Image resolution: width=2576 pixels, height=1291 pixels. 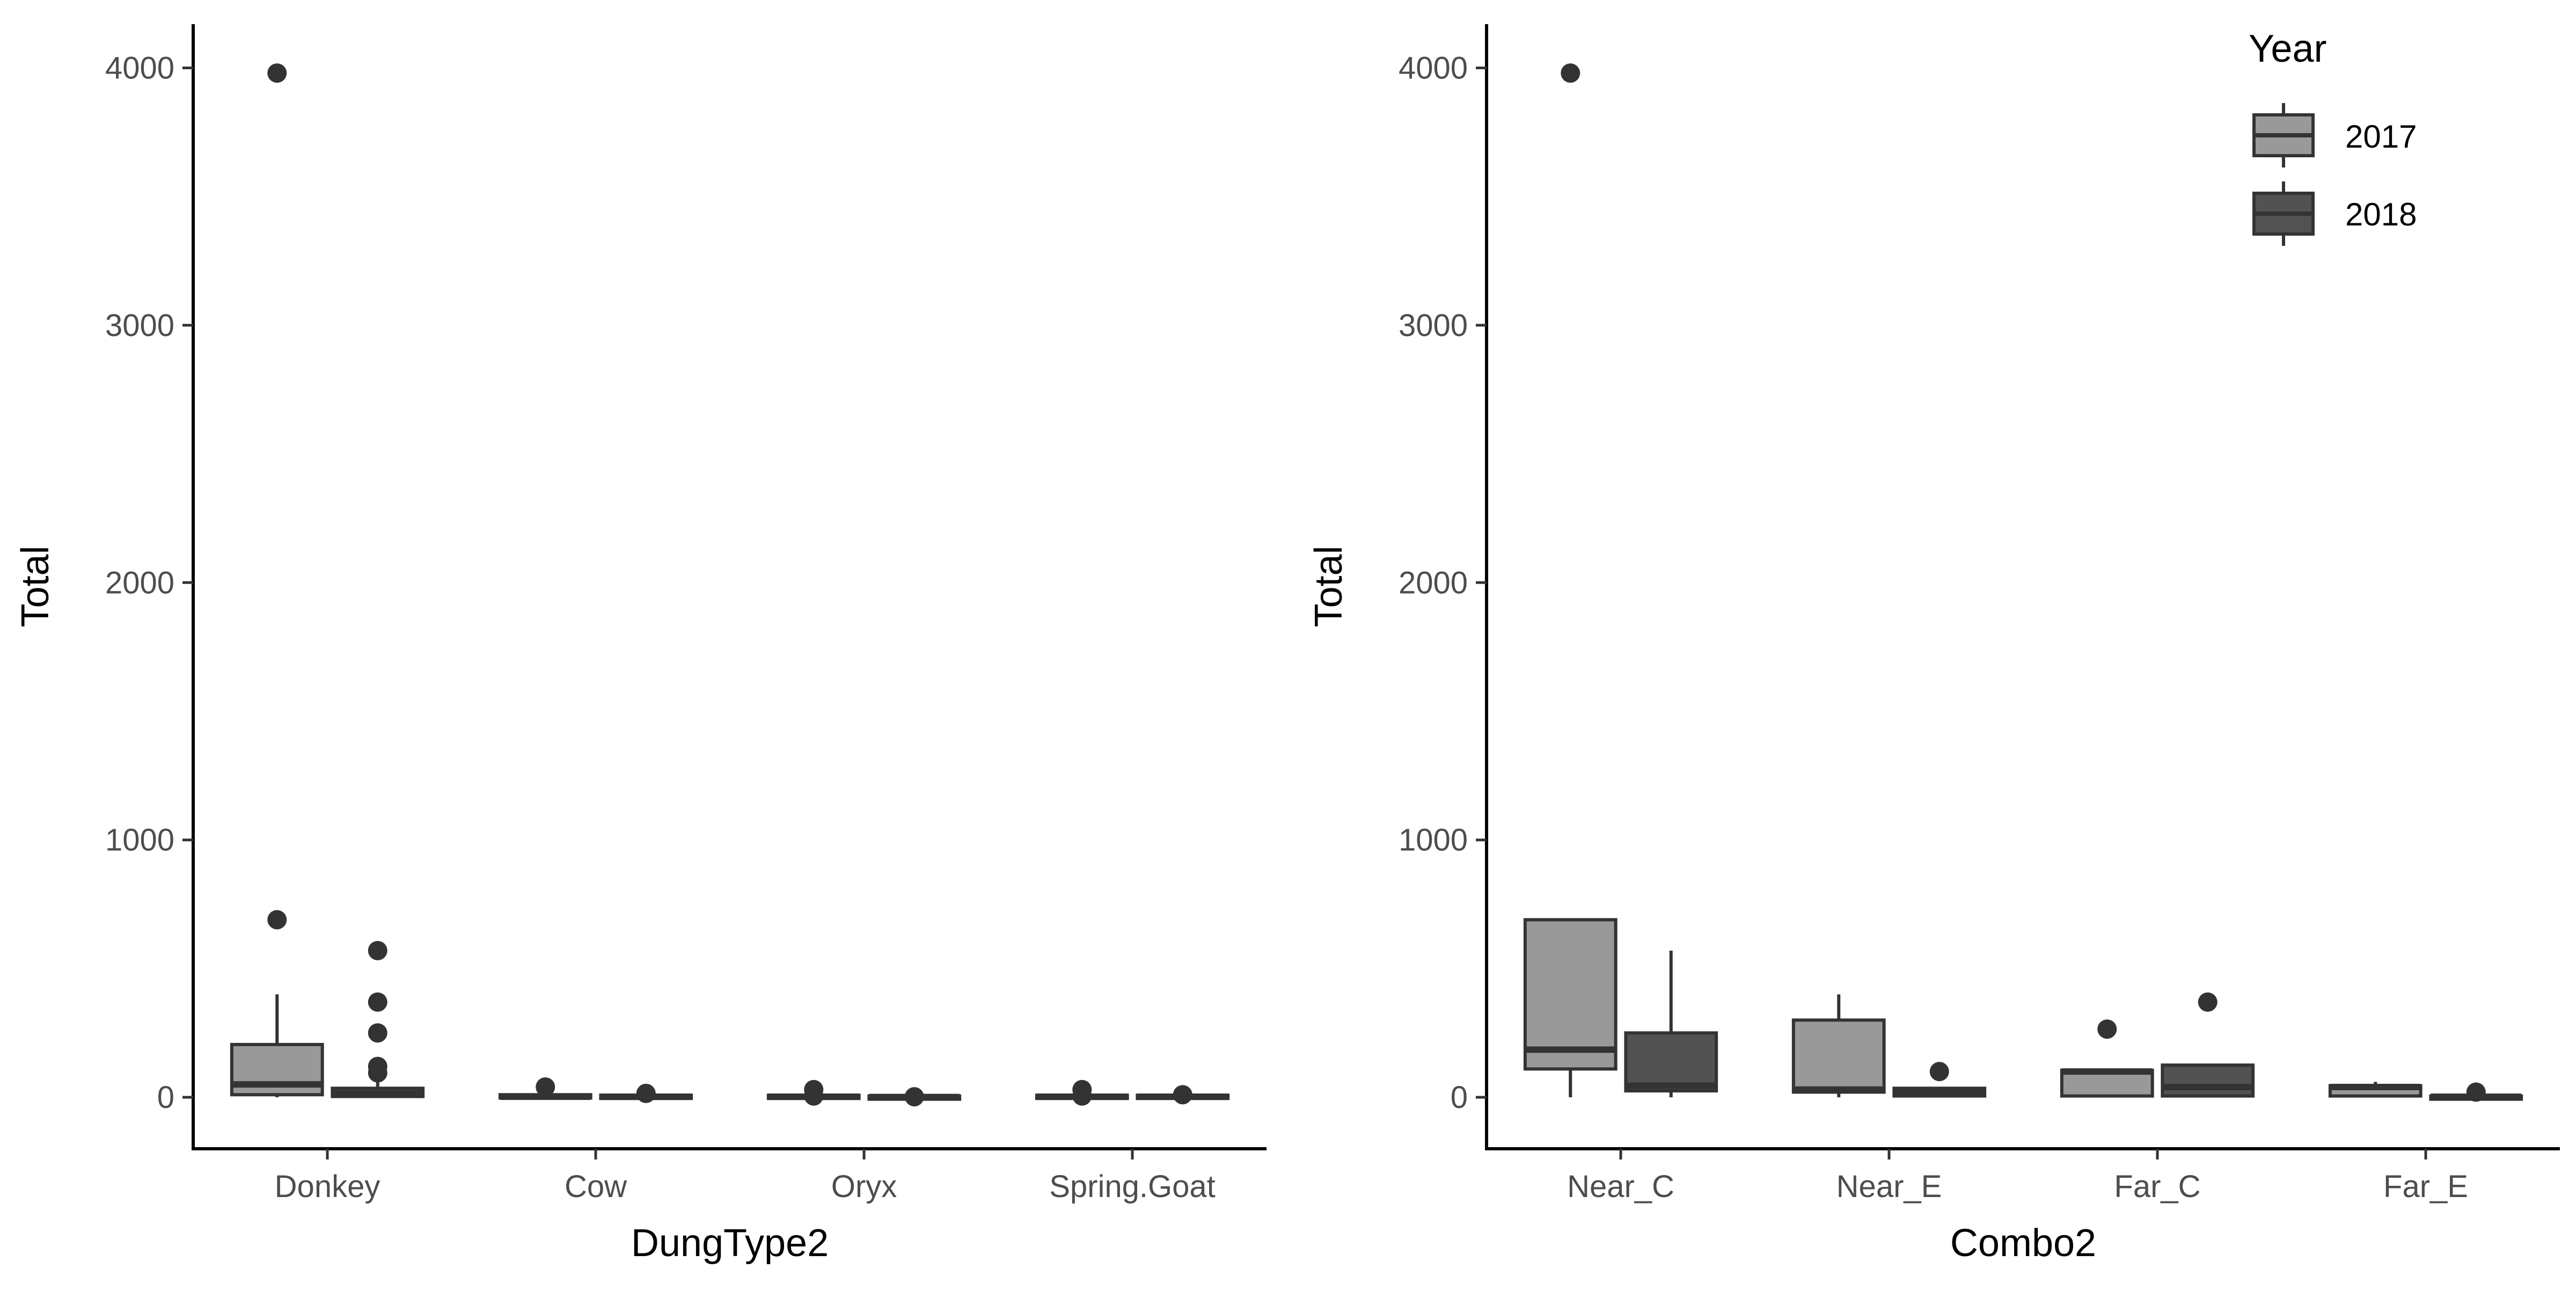 What do you see at coordinates (277, 580) in the screenshot?
I see `boxplot-donkey-2017` at bounding box center [277, 580].